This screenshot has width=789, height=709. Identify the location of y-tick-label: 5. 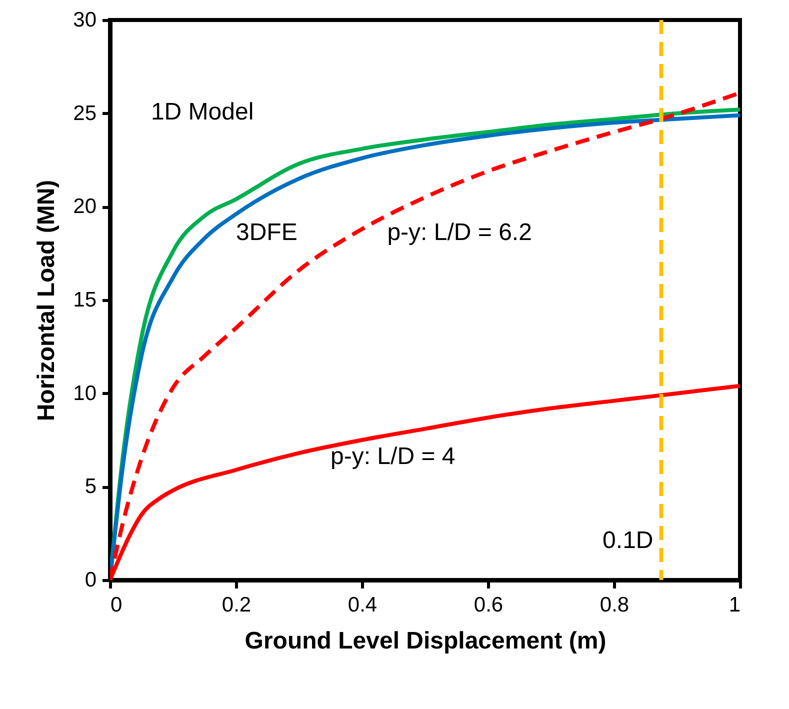
(90, 486).